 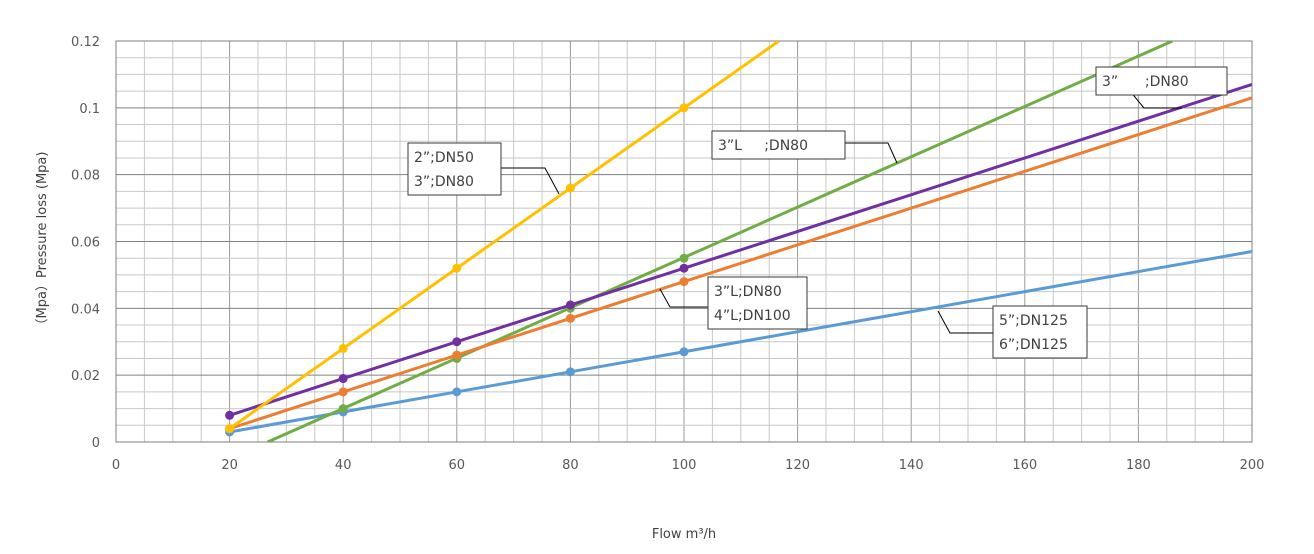 What do you see at coordinates (684, 465) in the screenshot?
I see `x-tick-label: 100` at bounding box center [684, 465].